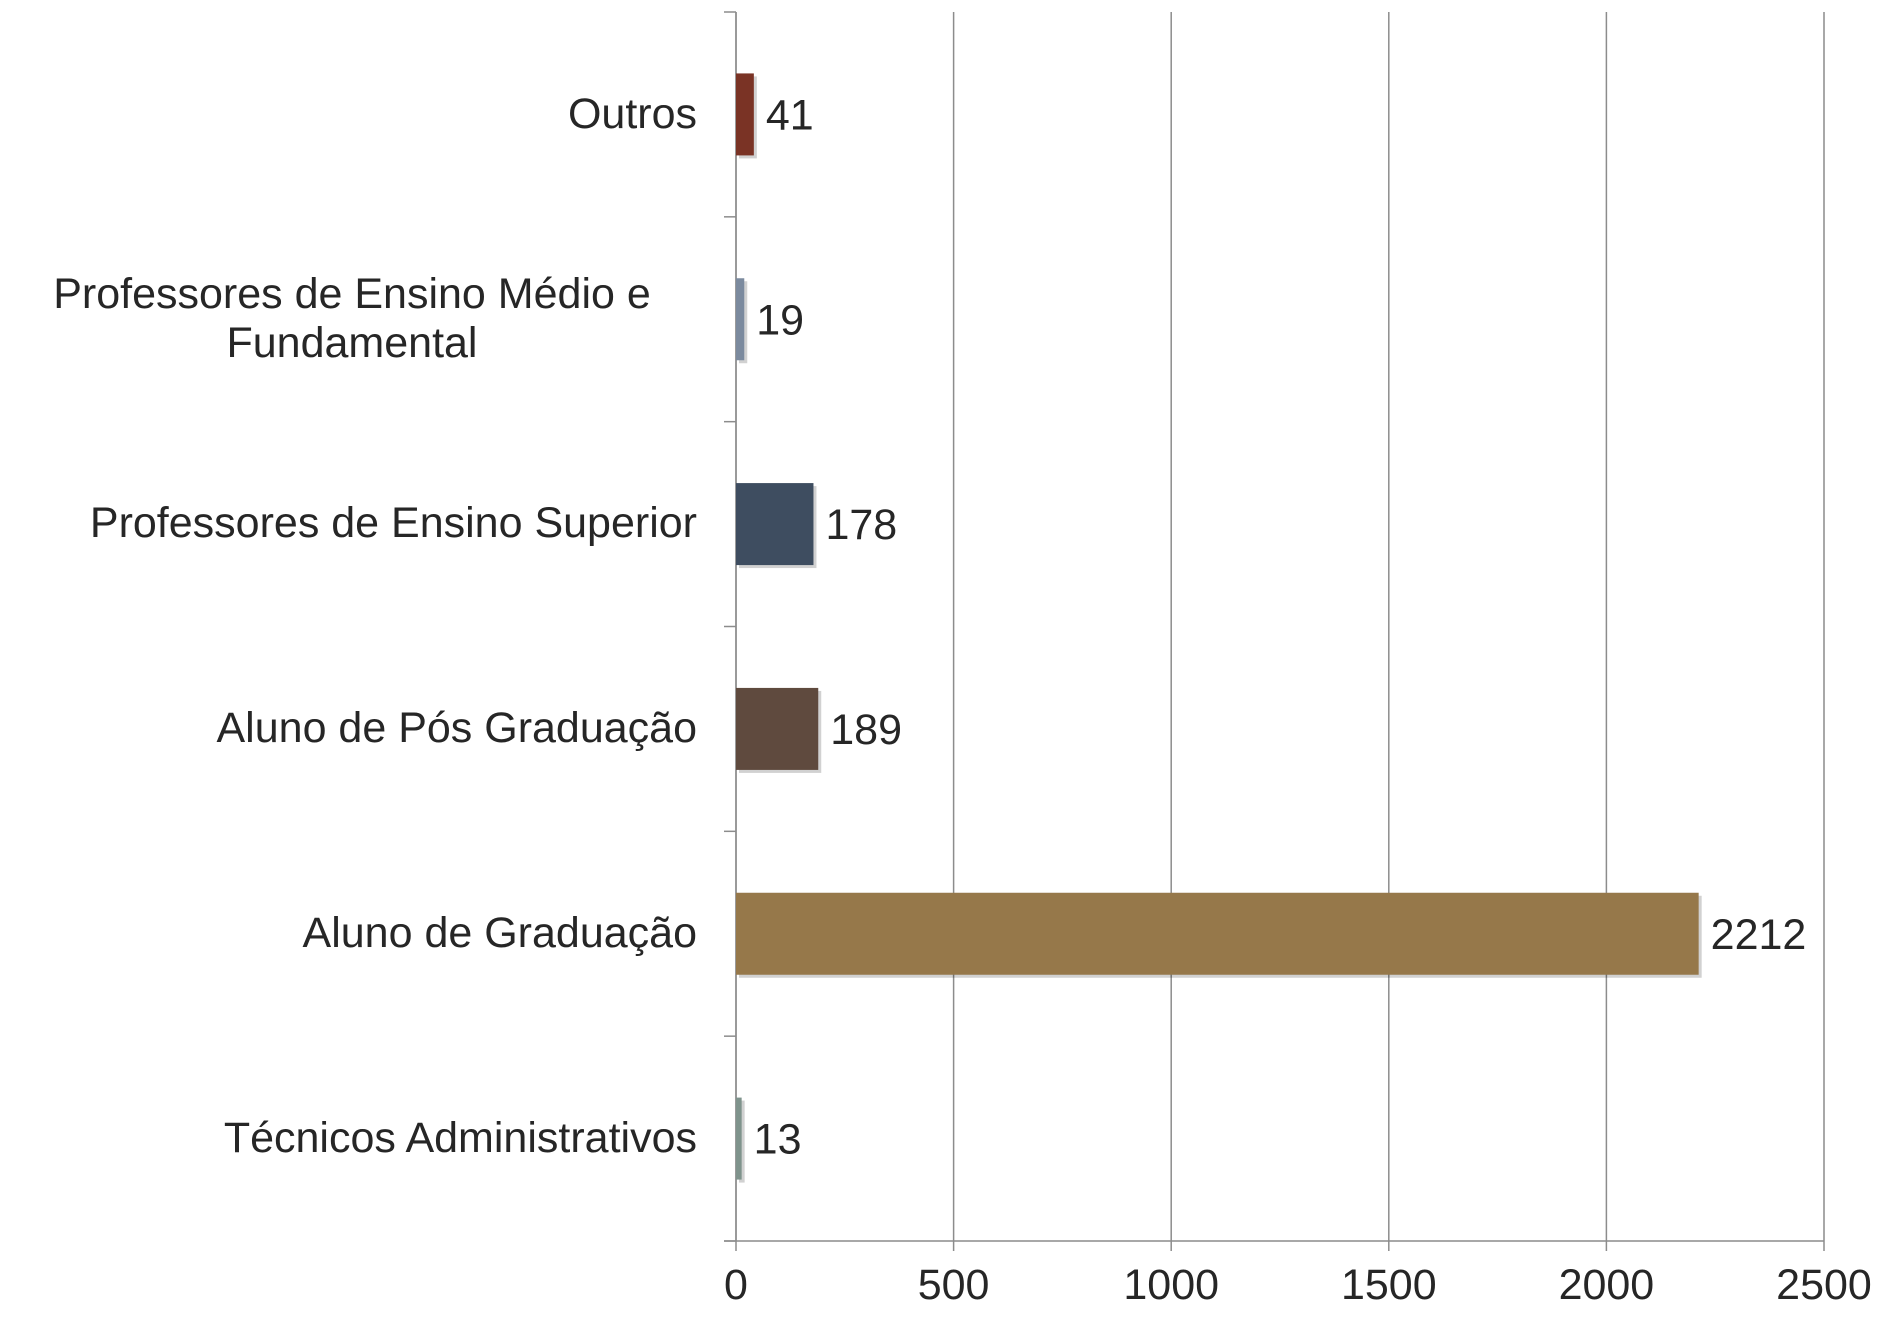  What do you see at coordinates (1759, 935) in the screenshot?
I see `data-label: 2212` at bounding box center [1759, 935].